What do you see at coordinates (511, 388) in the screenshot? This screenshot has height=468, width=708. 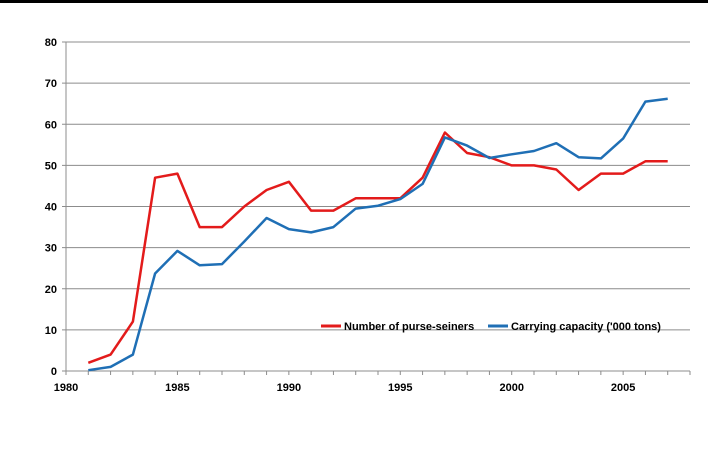 I see `x-tick-label-2000: 2000` at bounding box center [511, 388].